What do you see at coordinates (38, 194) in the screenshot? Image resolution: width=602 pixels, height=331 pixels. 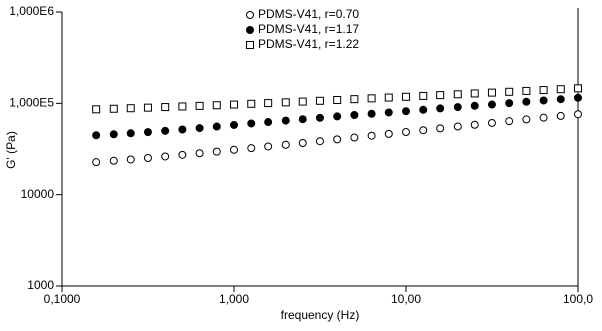 I see `y-tick-label: 10000` at bounding box center [38, 194].